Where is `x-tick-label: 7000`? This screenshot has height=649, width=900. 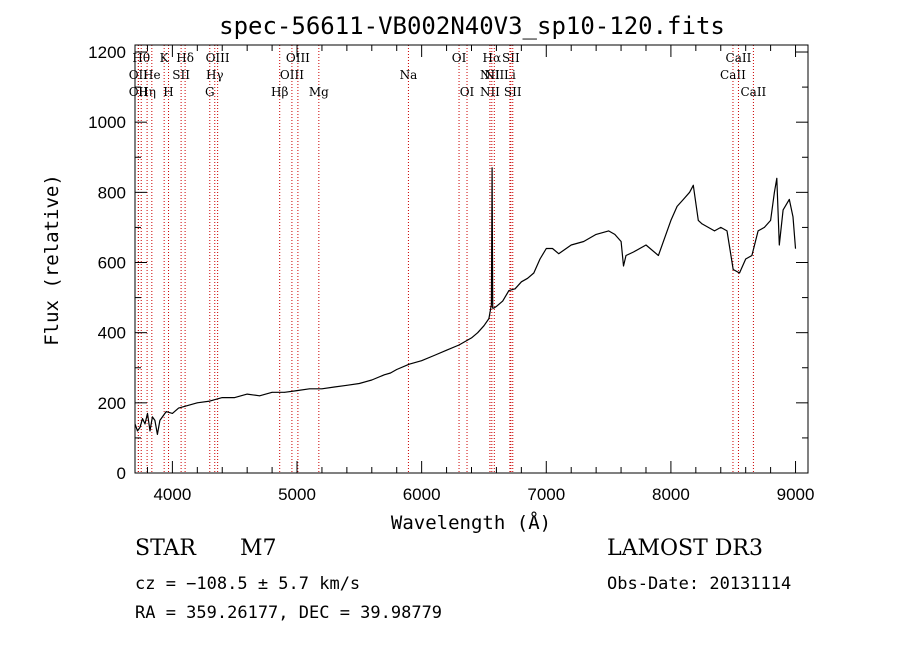
x-tick-label: 7000 is located at coordinates (546, 494).